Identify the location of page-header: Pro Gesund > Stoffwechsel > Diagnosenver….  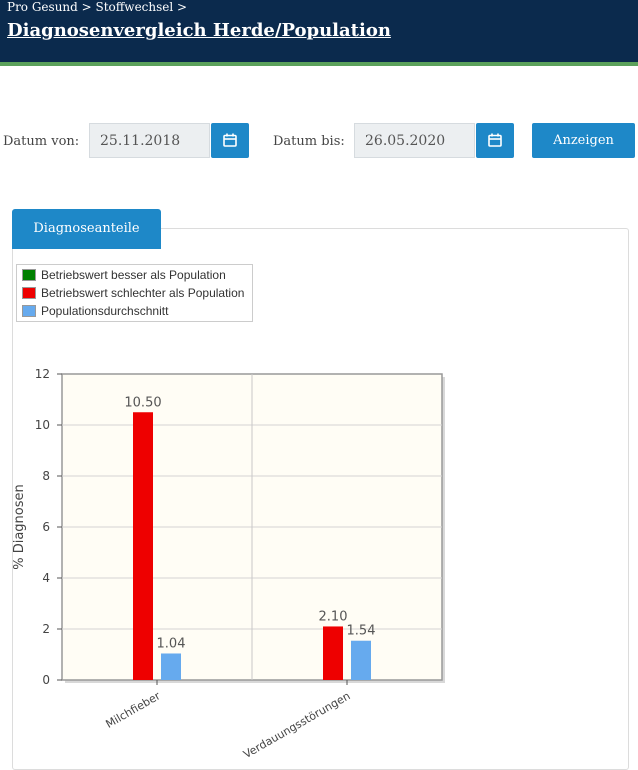
(319, 31).